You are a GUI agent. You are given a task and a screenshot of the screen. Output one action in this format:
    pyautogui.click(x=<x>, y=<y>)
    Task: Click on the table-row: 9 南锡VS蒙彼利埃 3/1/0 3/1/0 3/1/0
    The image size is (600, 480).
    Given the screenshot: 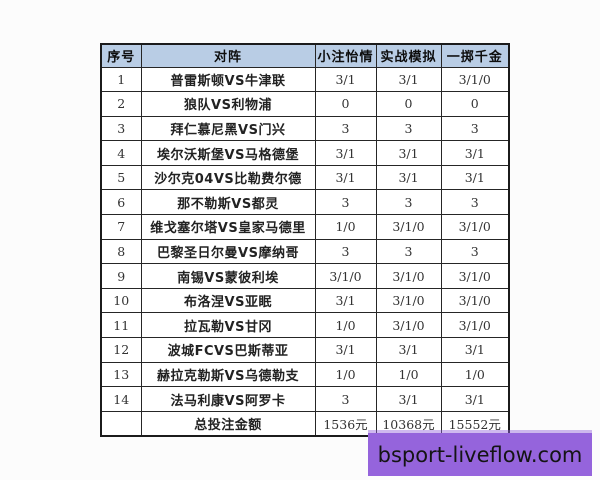 What is the action you would take?
    pyautogui.click(x=305, y=276)
    